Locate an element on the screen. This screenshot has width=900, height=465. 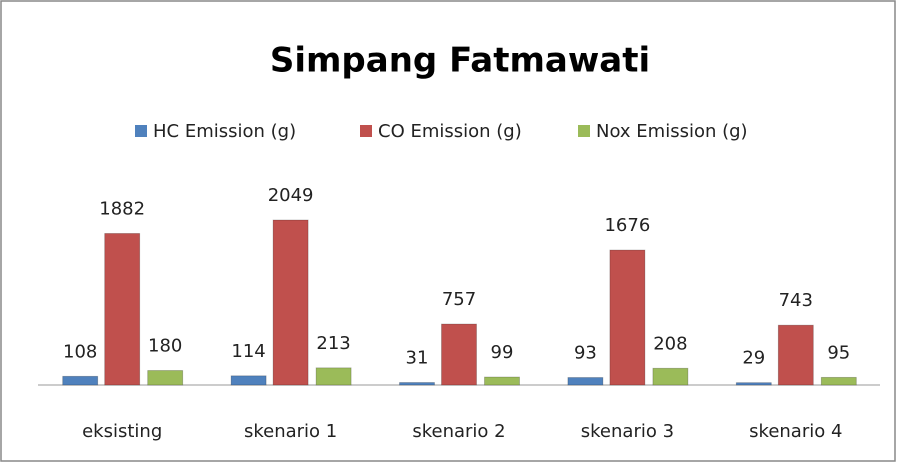
legend-label: CO Emission (g) is located at coordinates (450, 131).